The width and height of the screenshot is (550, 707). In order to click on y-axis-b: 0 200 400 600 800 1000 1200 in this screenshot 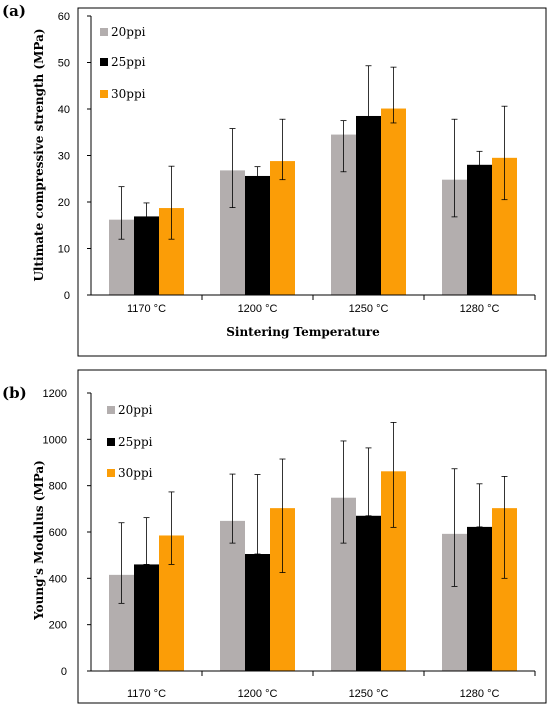, I will do `click(67, 533)`.